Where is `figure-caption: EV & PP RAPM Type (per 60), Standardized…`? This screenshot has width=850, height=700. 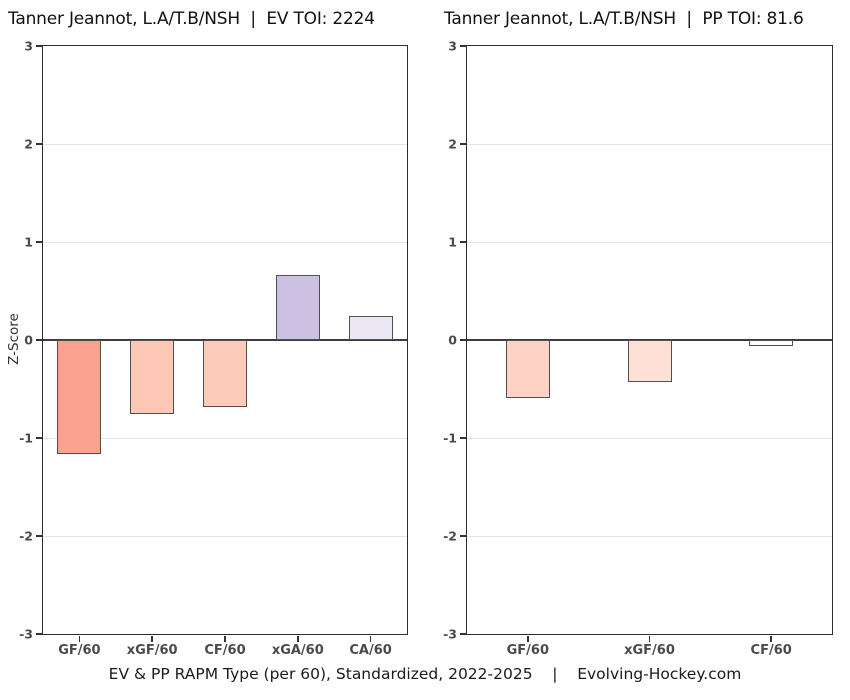 figure-caption: EV & PP RAPM Type (per 60), Standardized… is located at coordinates (425, 674).